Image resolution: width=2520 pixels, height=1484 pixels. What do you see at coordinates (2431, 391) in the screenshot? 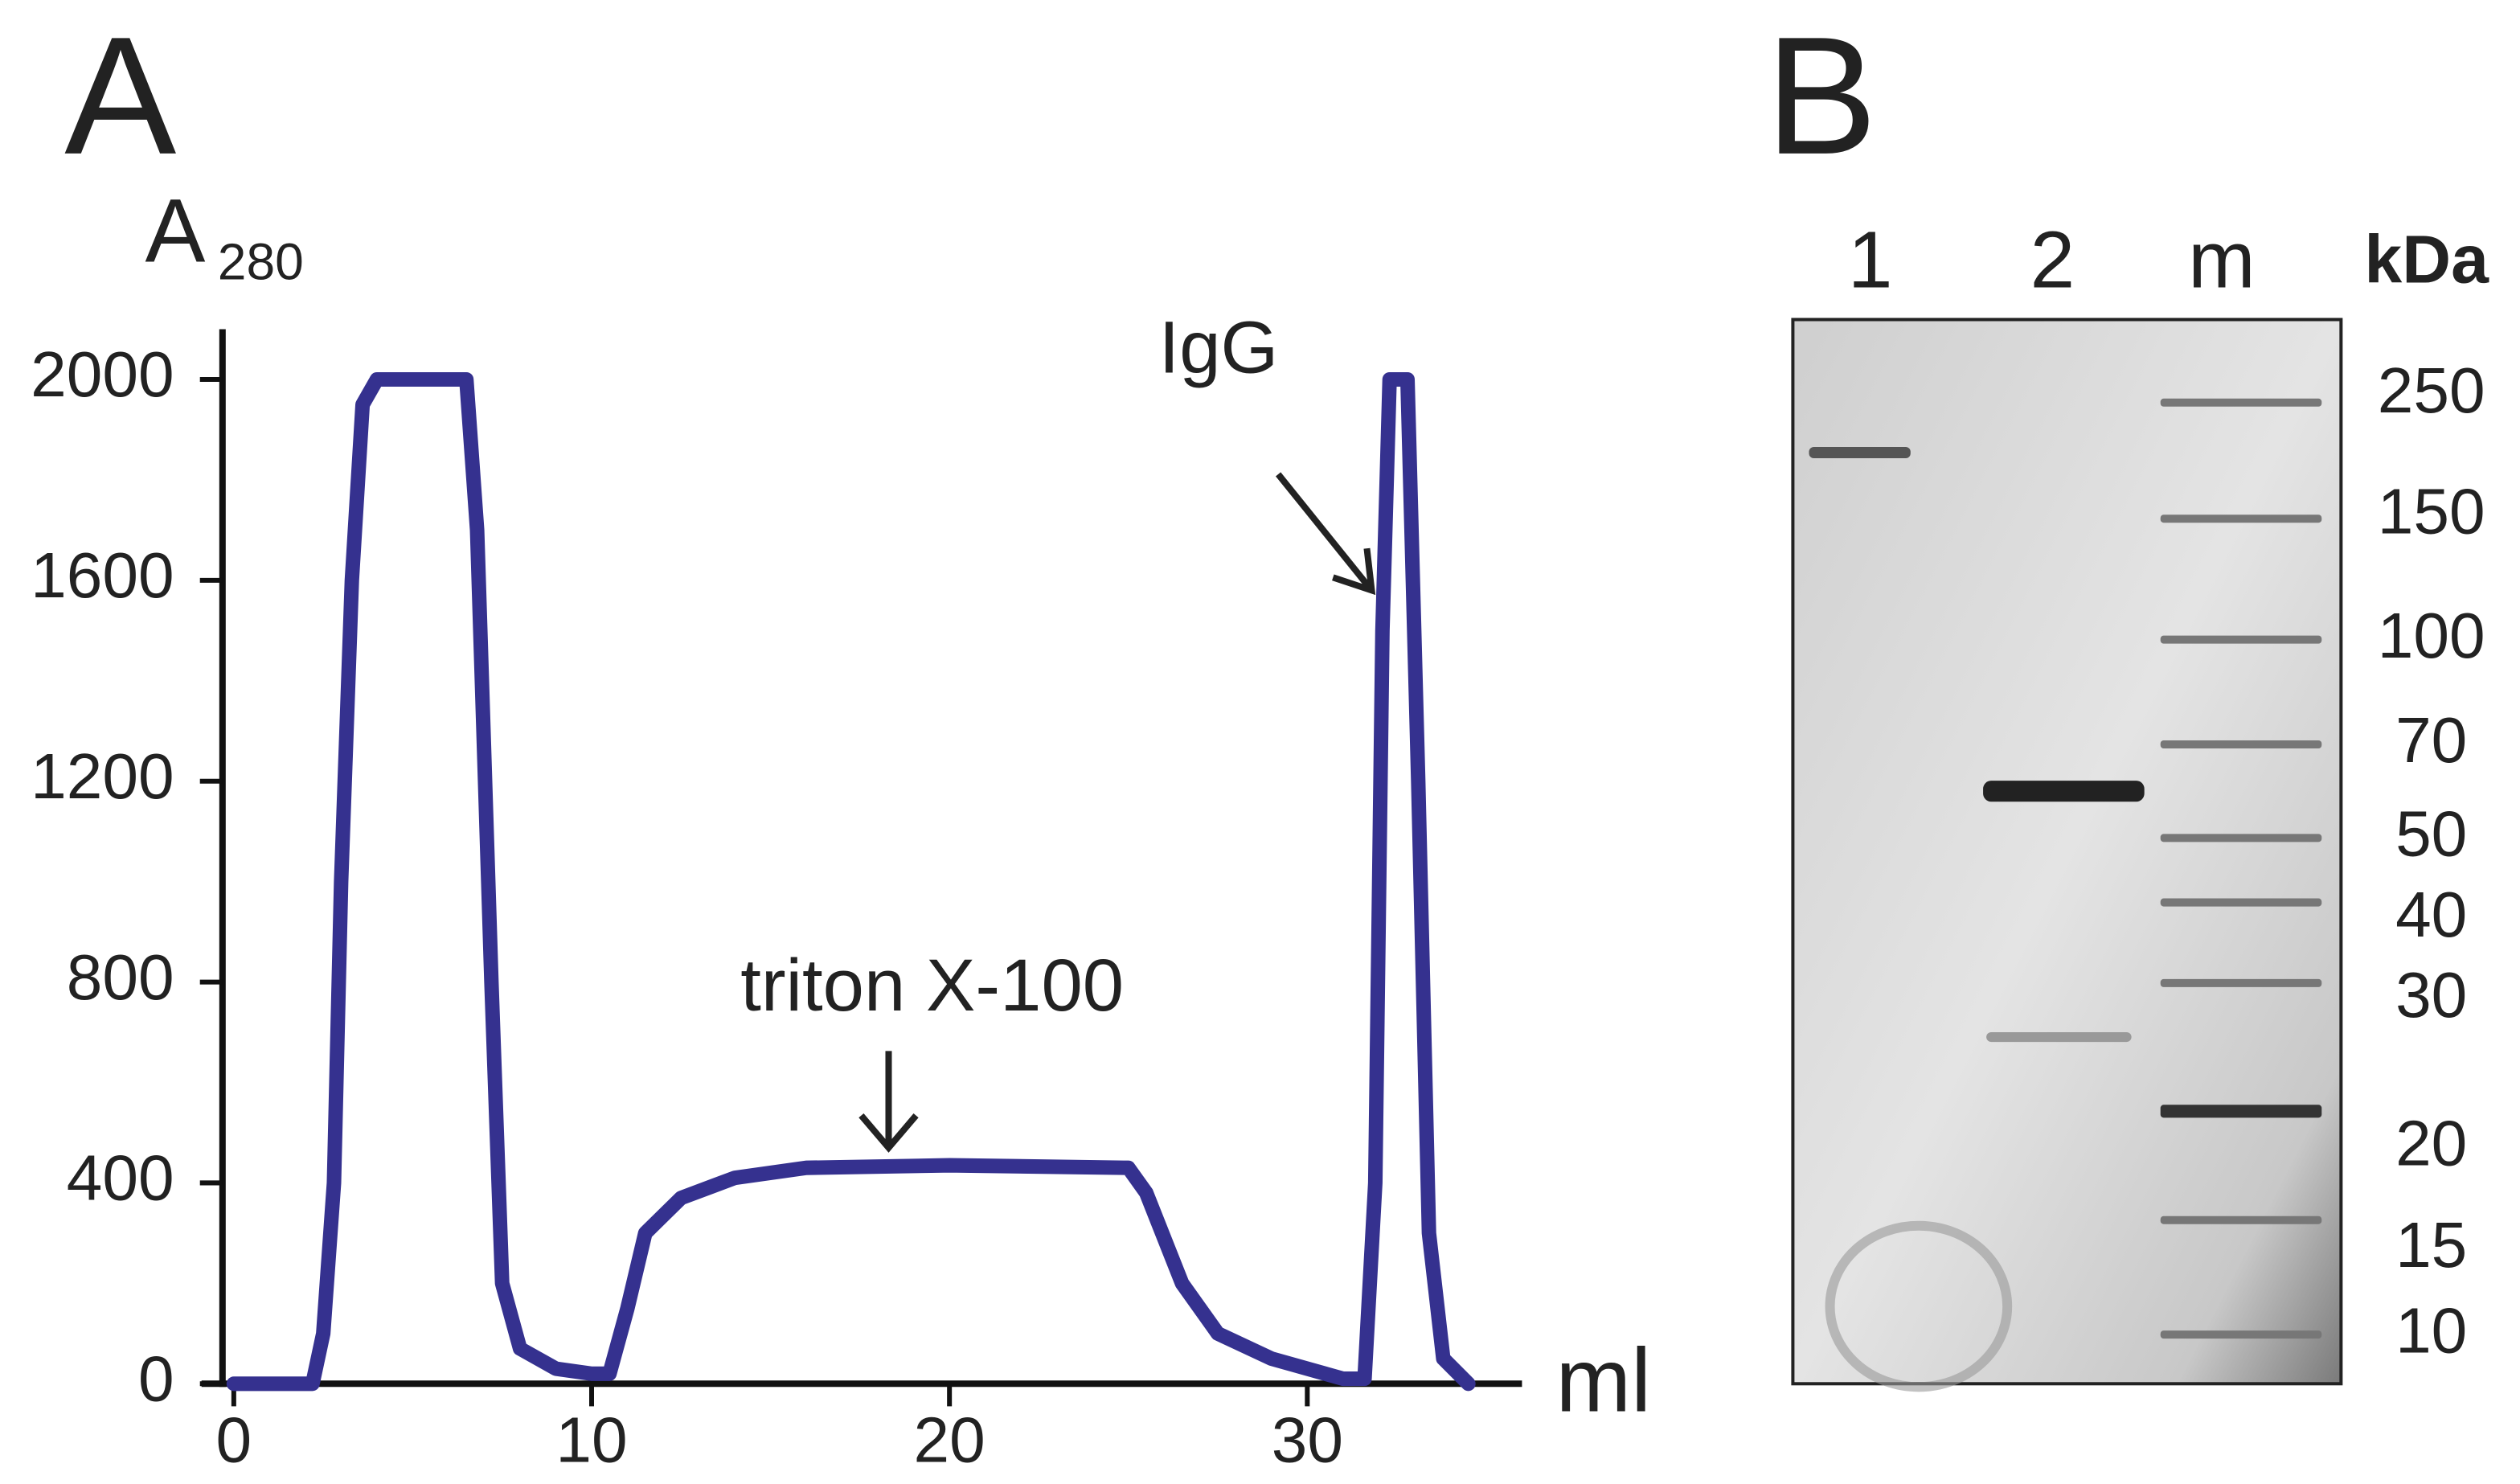
I see `marker-label: 250` at bounding box center [2431, 391].